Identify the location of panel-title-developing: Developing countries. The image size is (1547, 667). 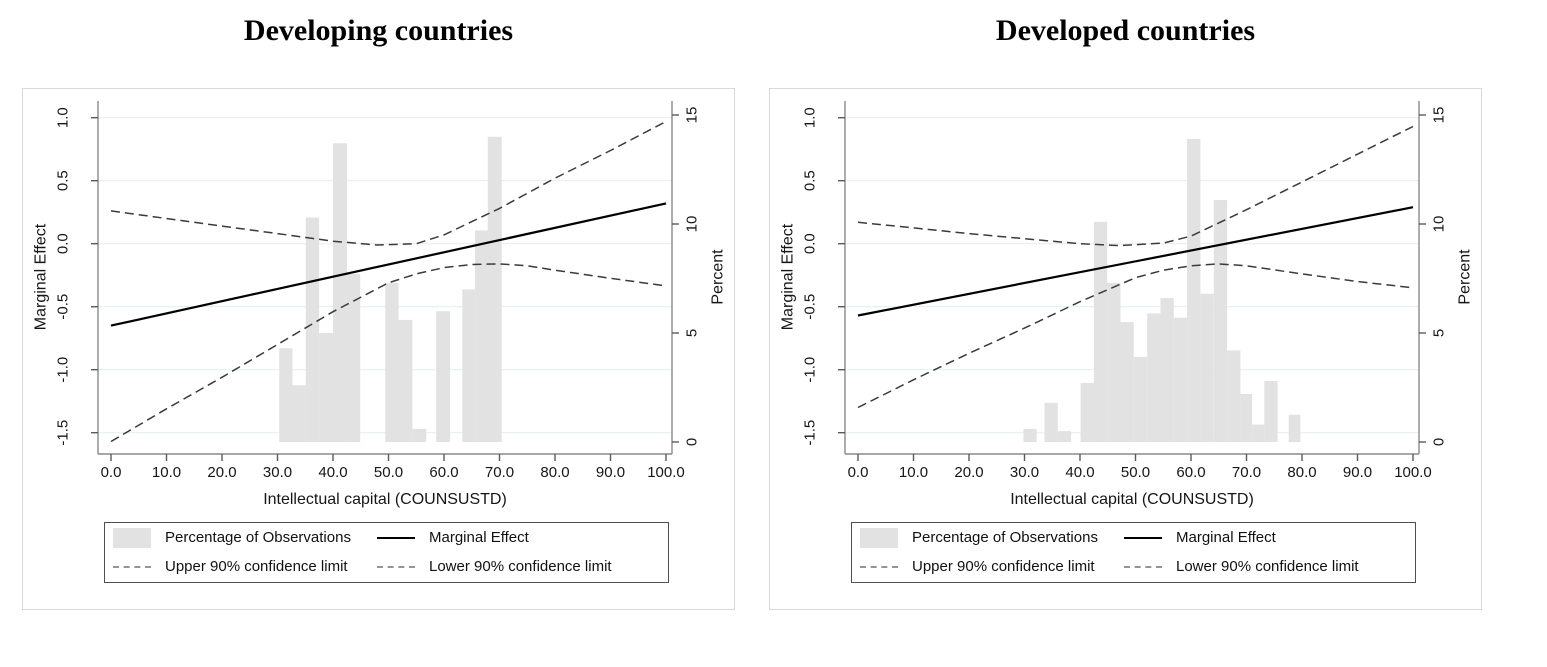
(378, 30).